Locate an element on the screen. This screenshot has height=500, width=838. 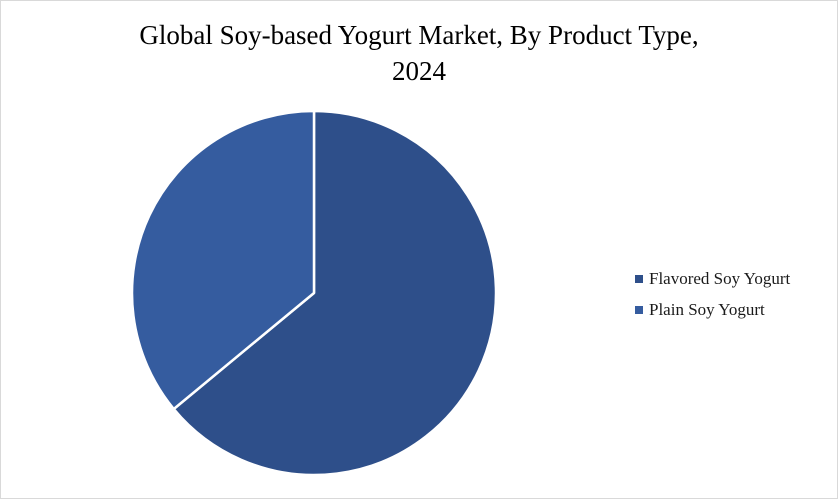
legend-label-flavored: Flavored Soy Yogurt is located at coordinates (720, 278).